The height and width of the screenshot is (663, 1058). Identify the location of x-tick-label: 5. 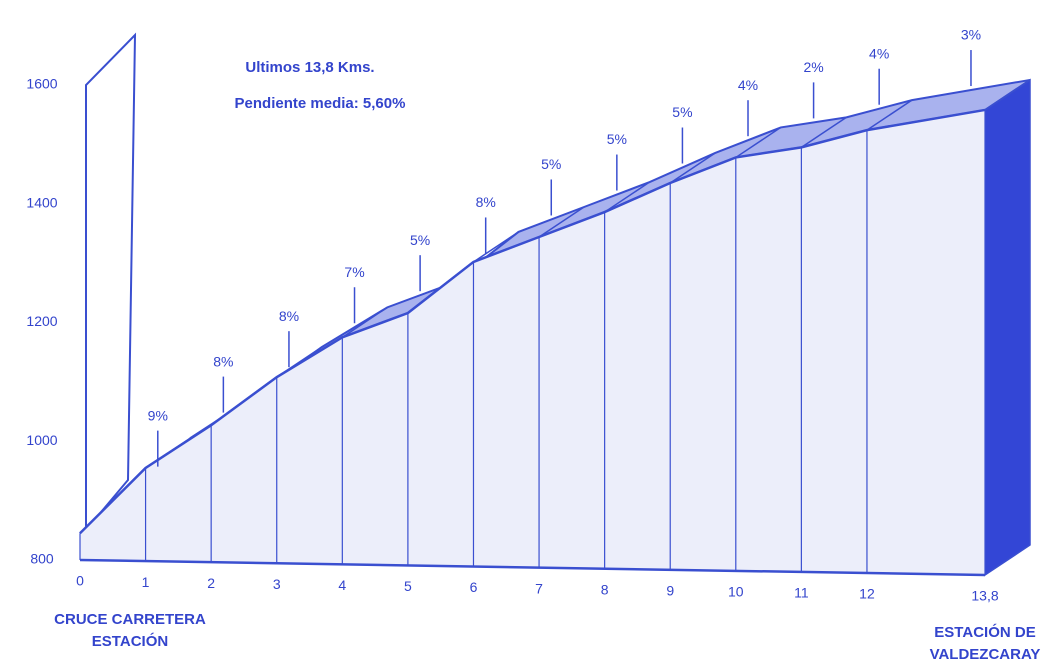
(408, 586).